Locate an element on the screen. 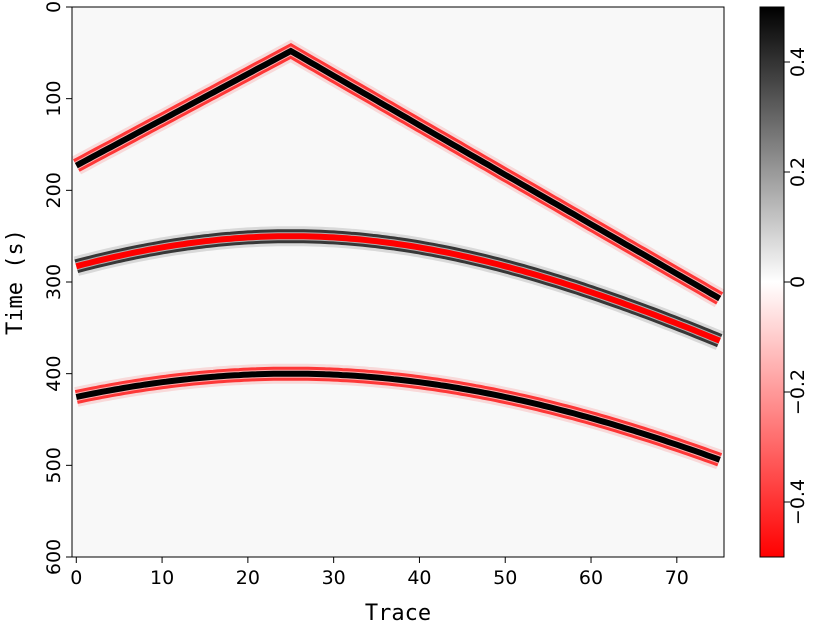  colorbar: −0.4 −0.2 0 0.2 0.4 is located at coordinates (784, 282).